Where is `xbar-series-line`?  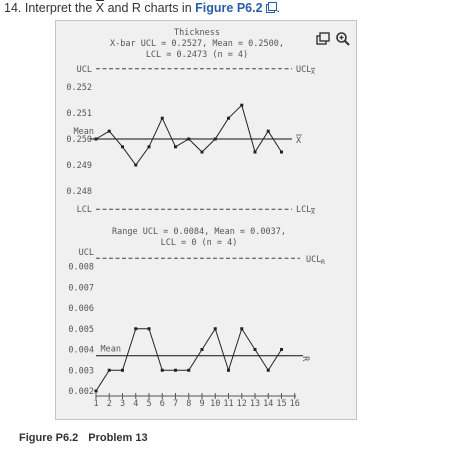
xbar-series-line is located at coordinates (188, 135).